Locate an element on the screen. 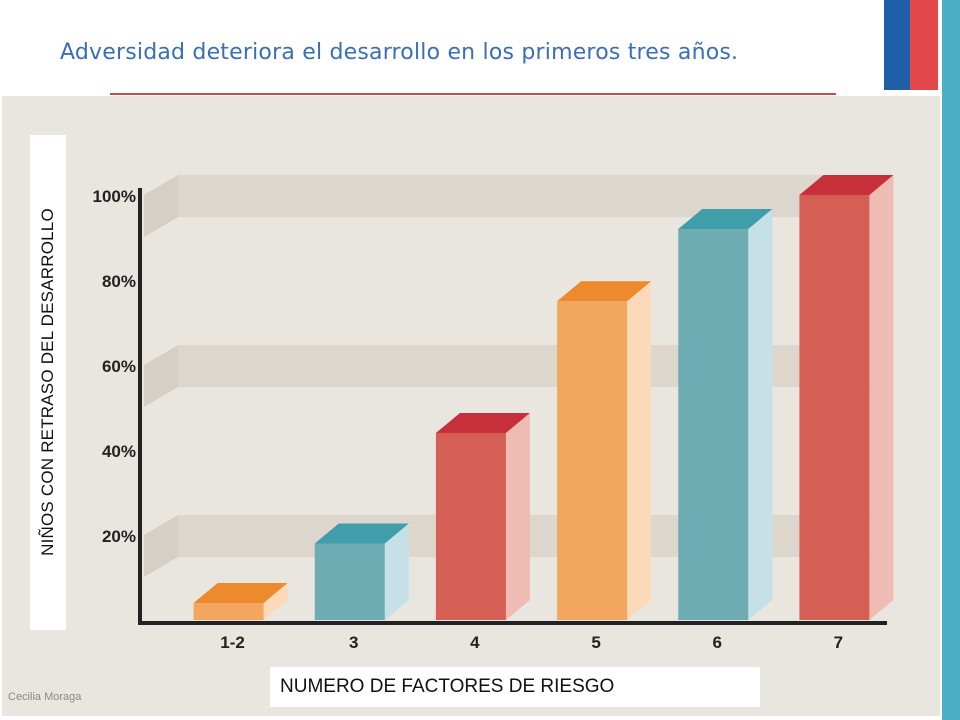 Image resolution: width=960 pixels, height=720 pixels. flag-stripes is located at coordinates (920, 360).